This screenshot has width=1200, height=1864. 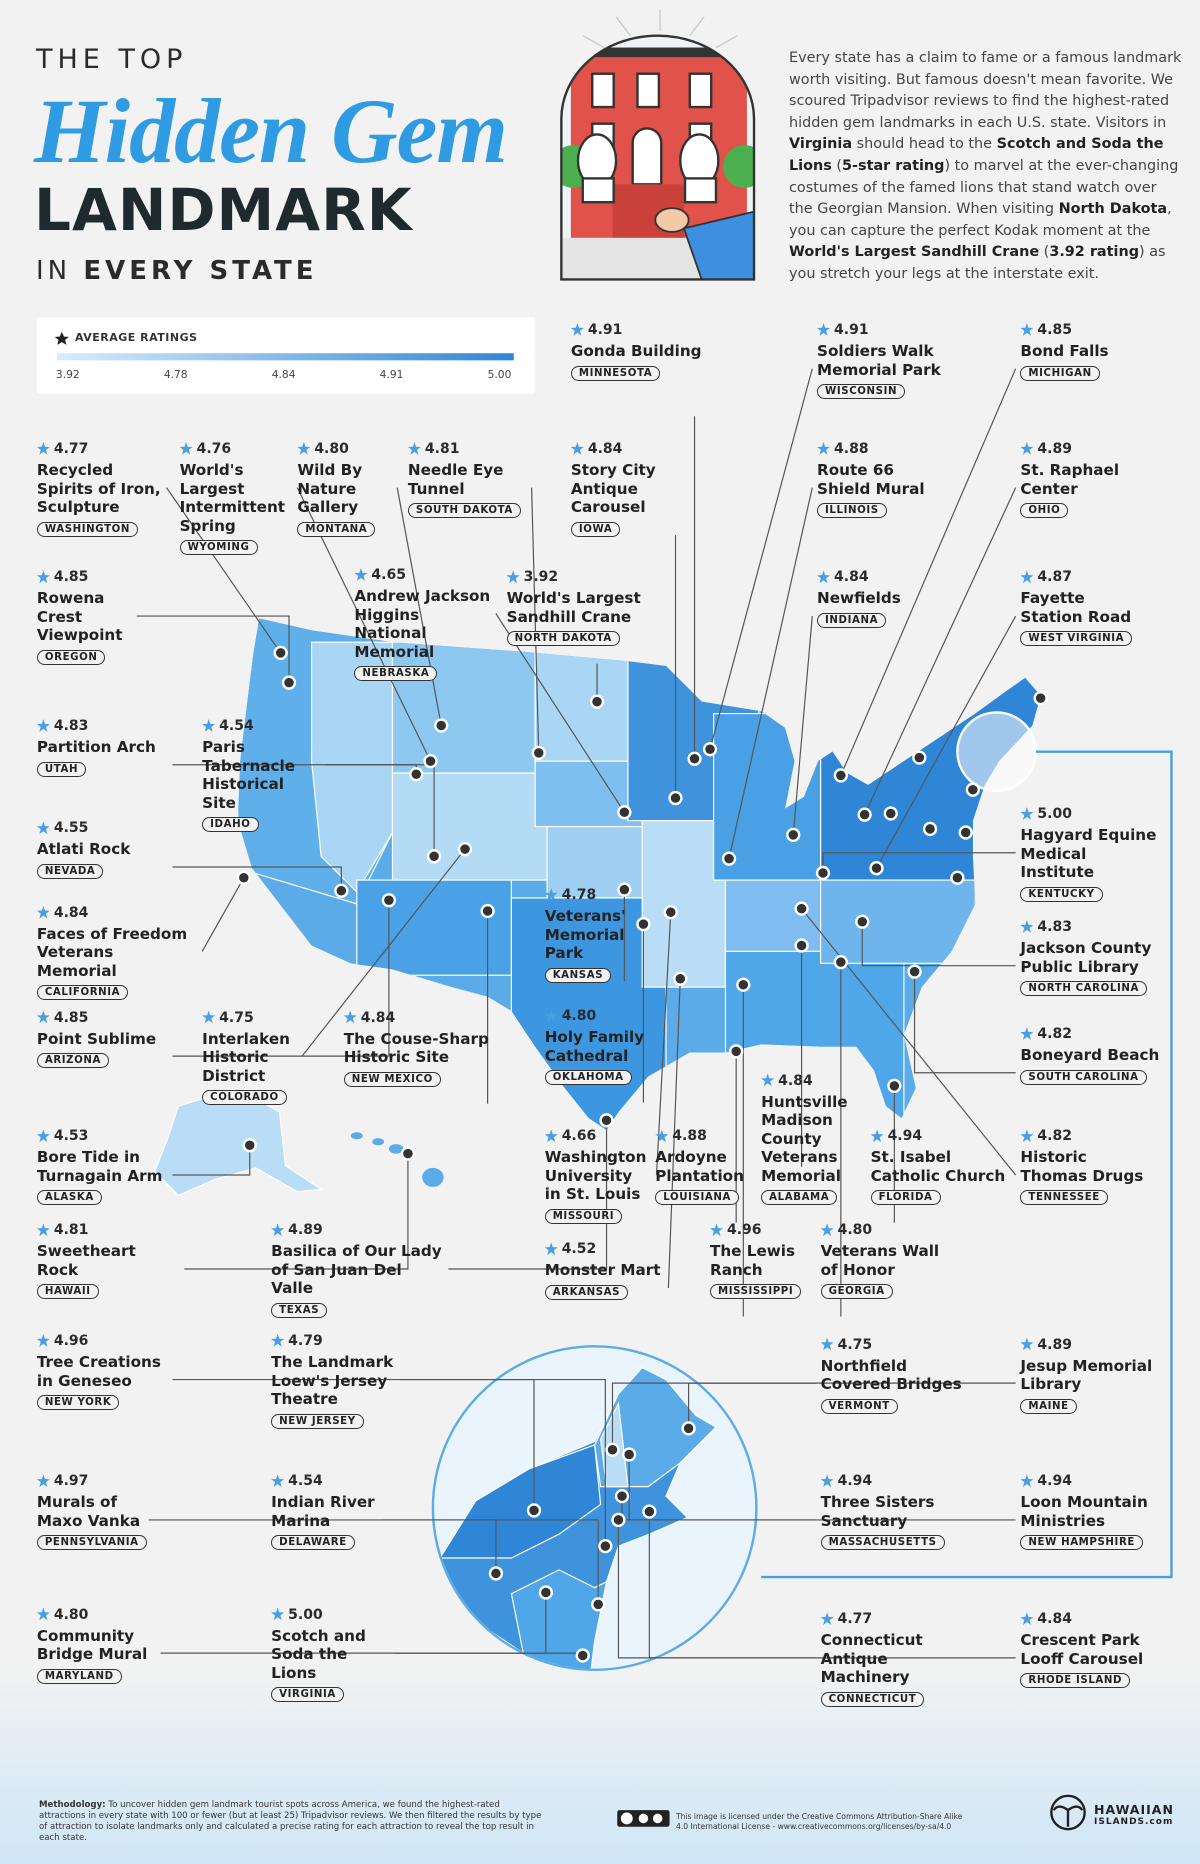 I want to click on rating: 4.83, so click(x=102, y=726).